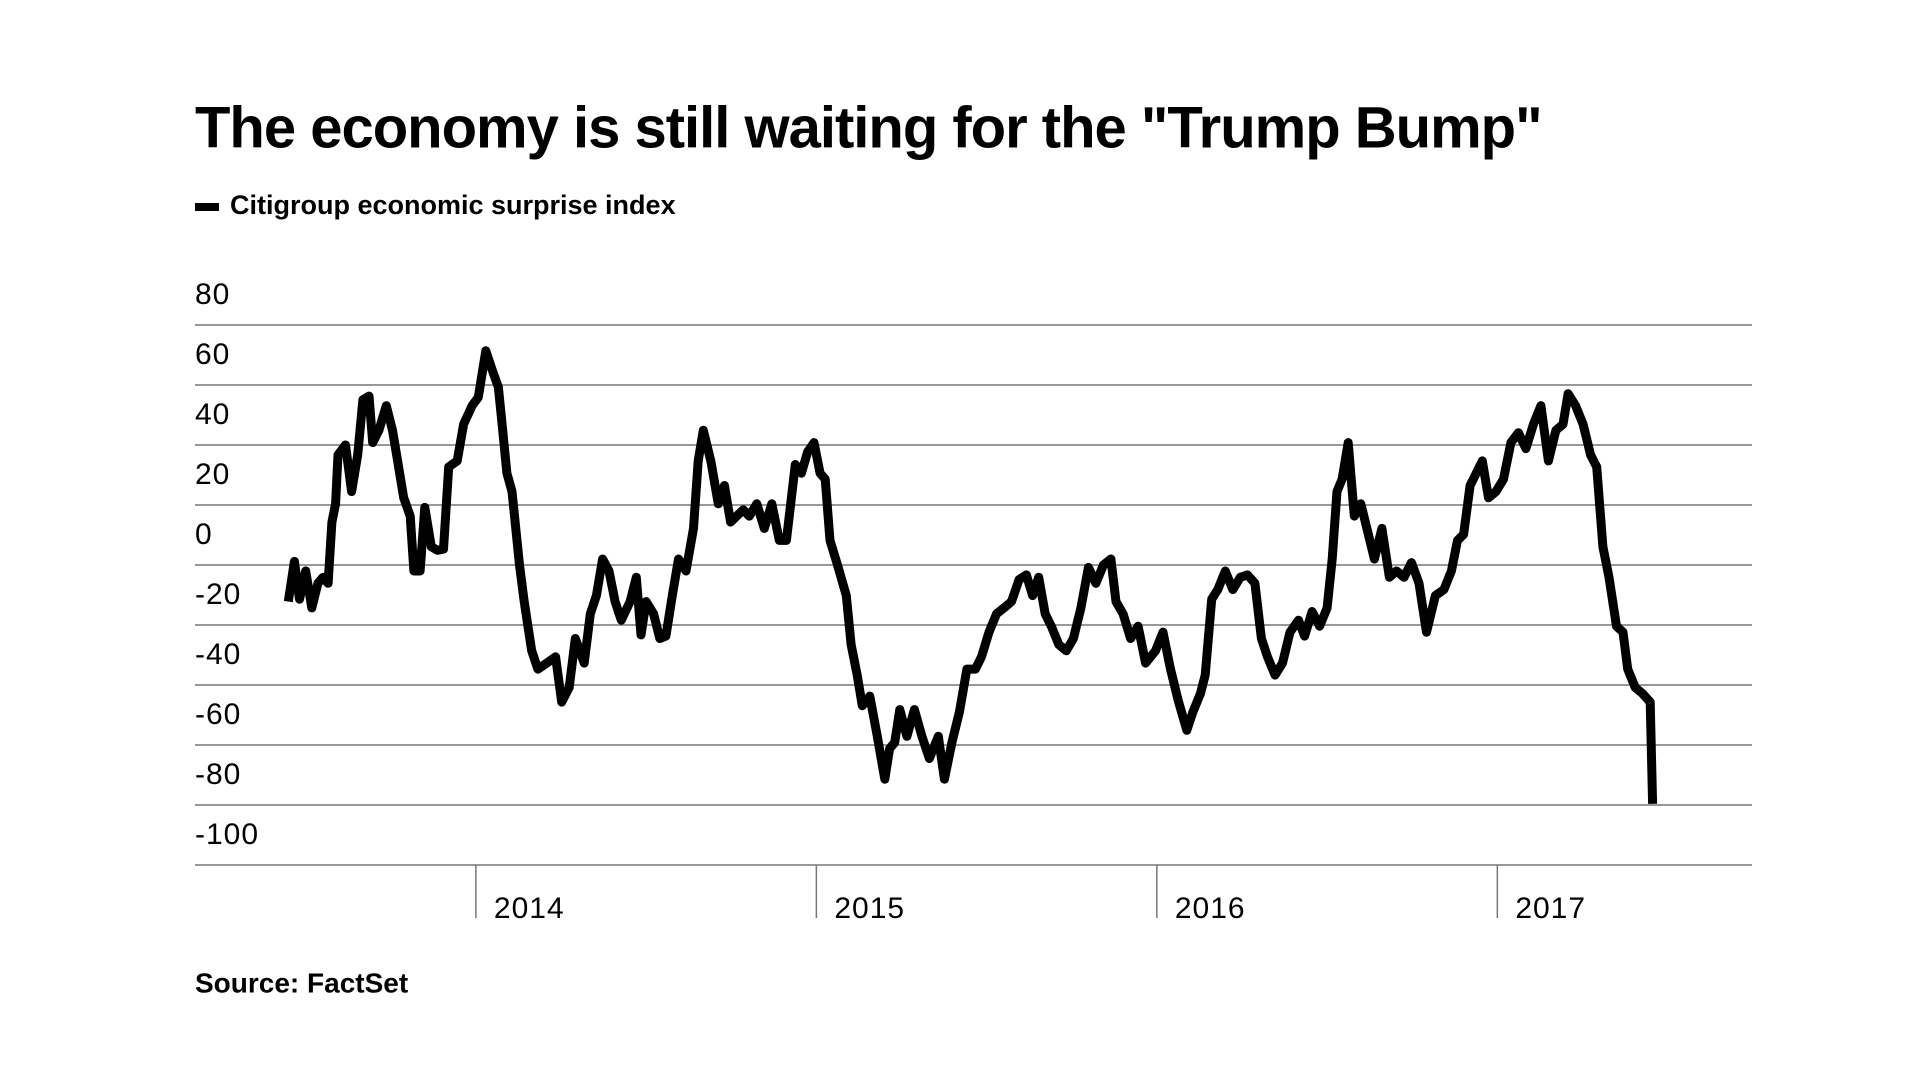  Describe the element at coordinates (204, 534) in the screenshot. I see `y-tick-label: 0` at that location.